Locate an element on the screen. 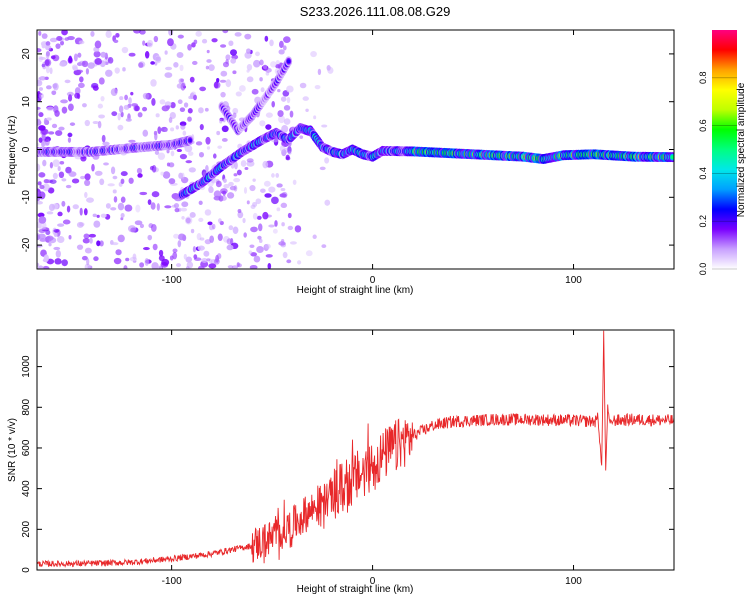  spectrogram-y-tick-label: 0 is located at coordinates (26, 149).